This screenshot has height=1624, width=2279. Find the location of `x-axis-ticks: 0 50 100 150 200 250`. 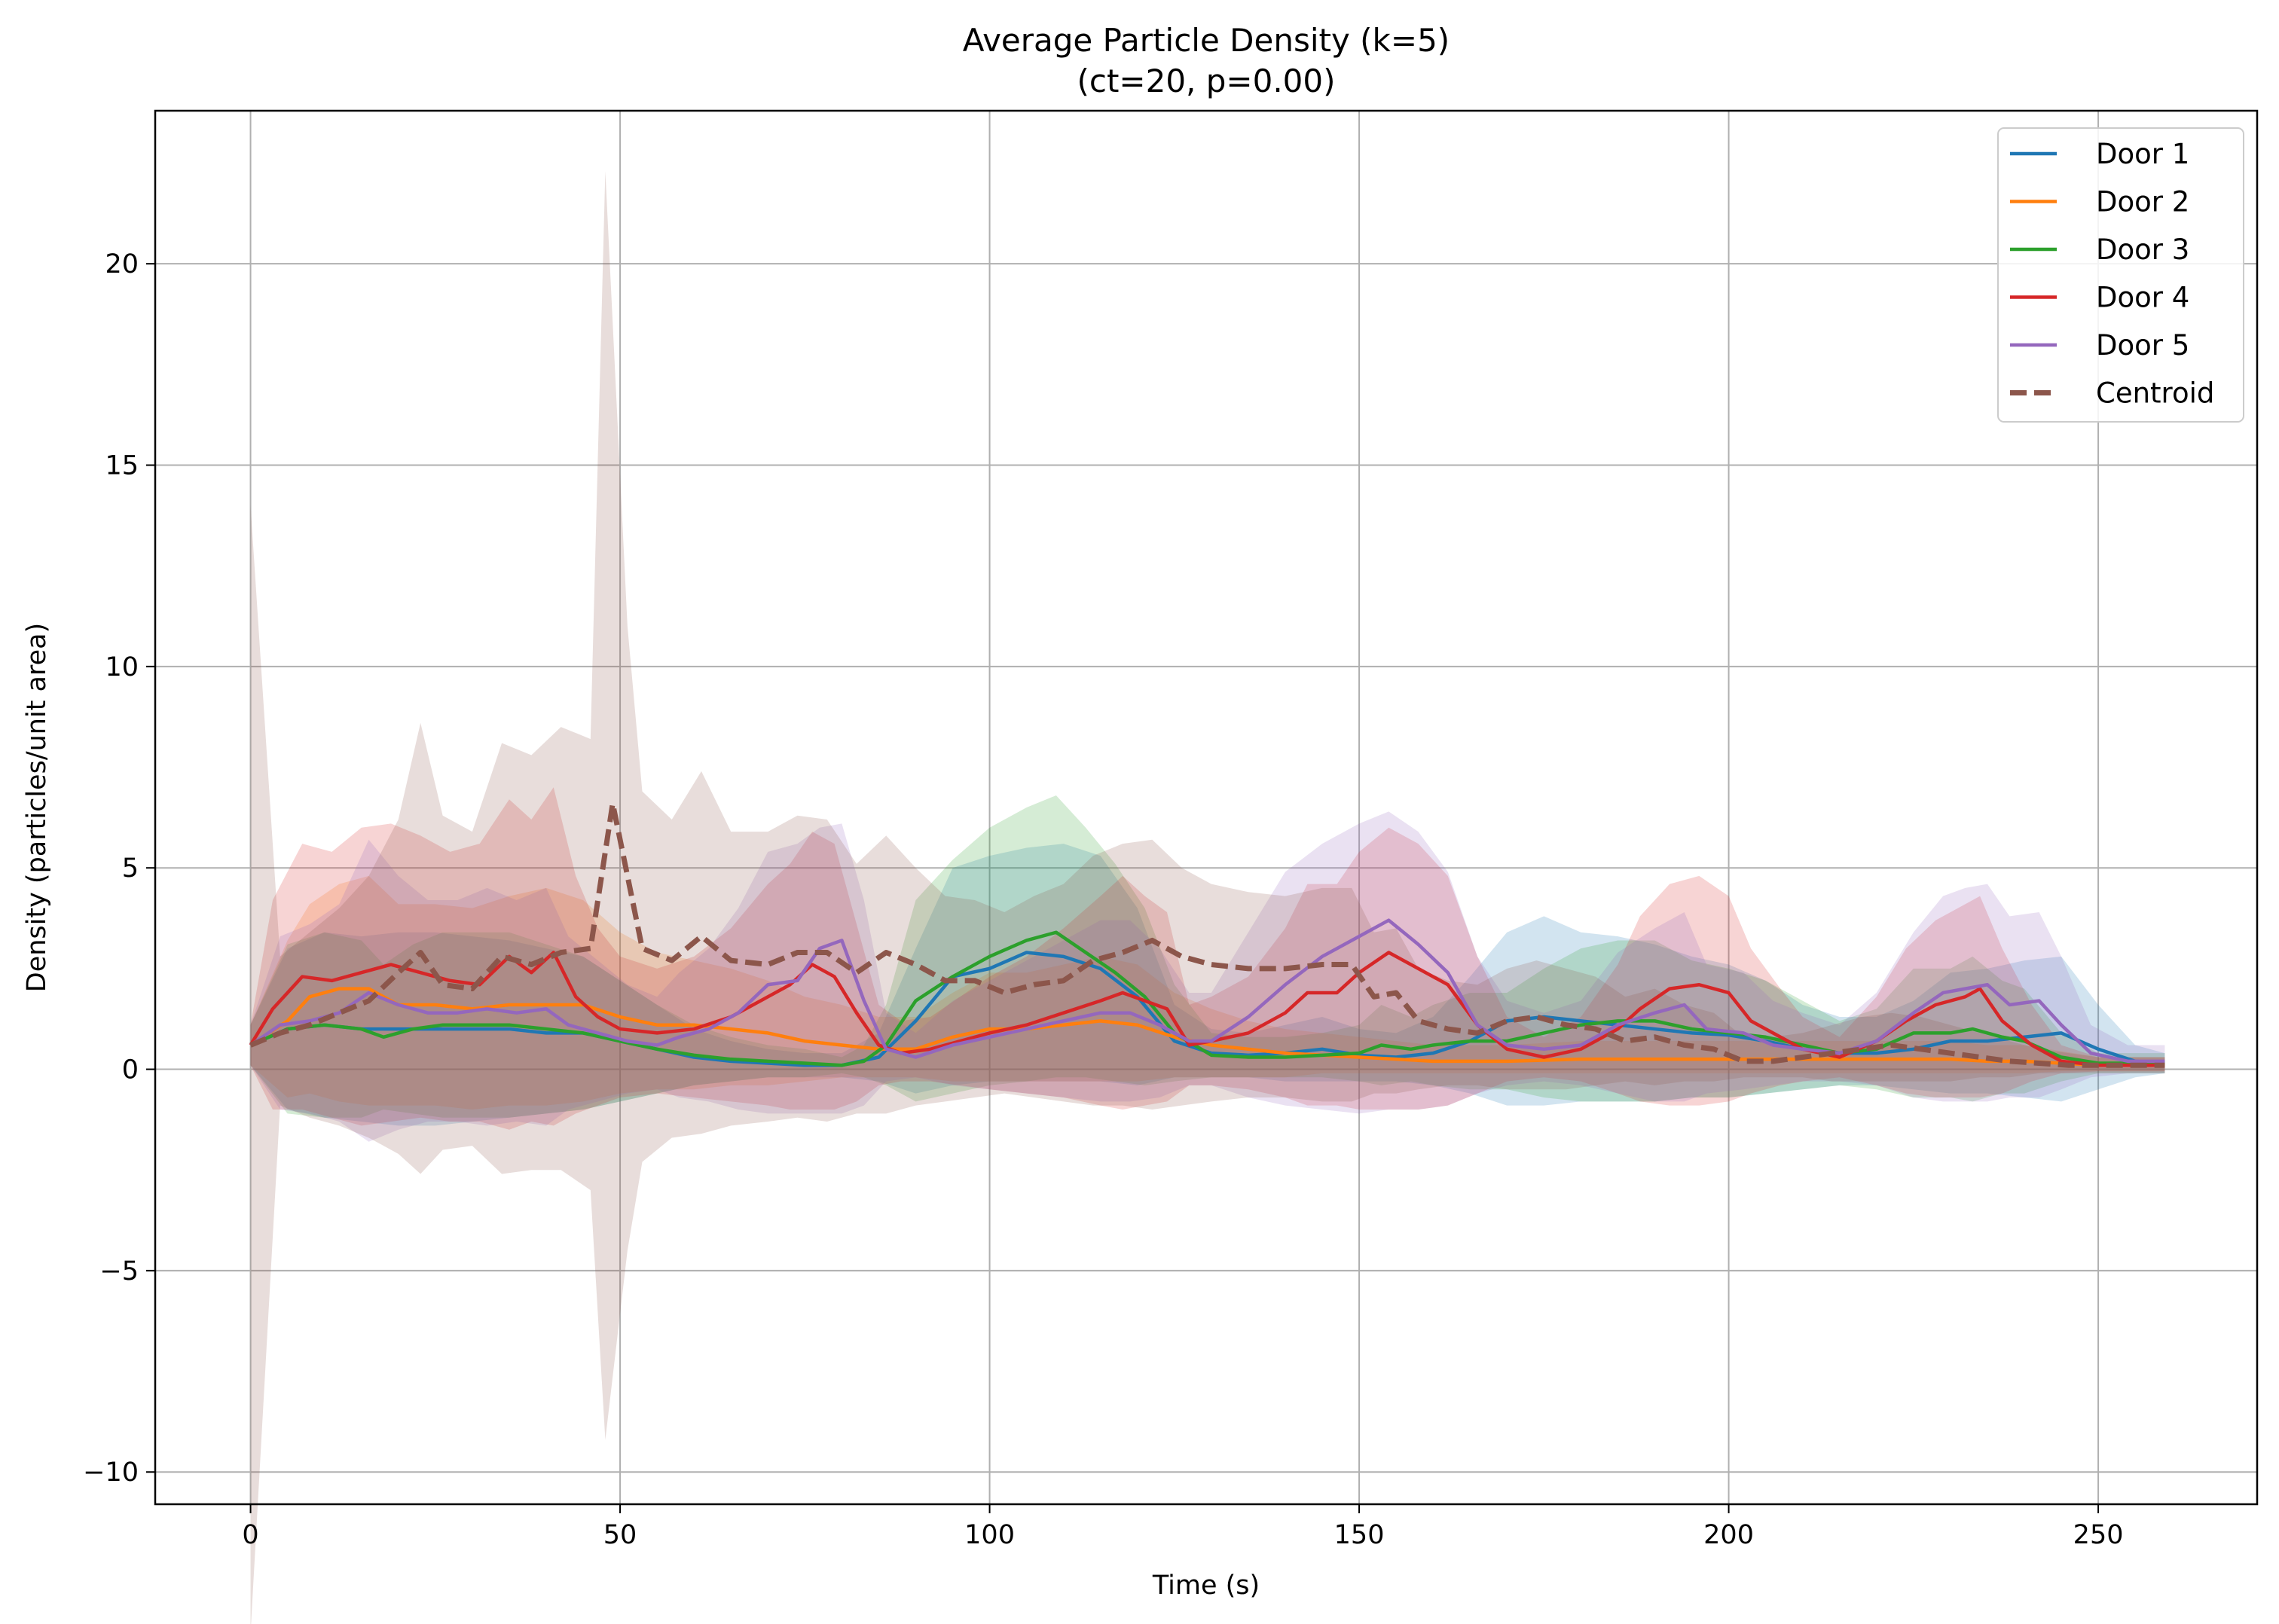

x-axis-ticks: 0 50 100 150 200 250 is located at coordinates (1182, 1527).